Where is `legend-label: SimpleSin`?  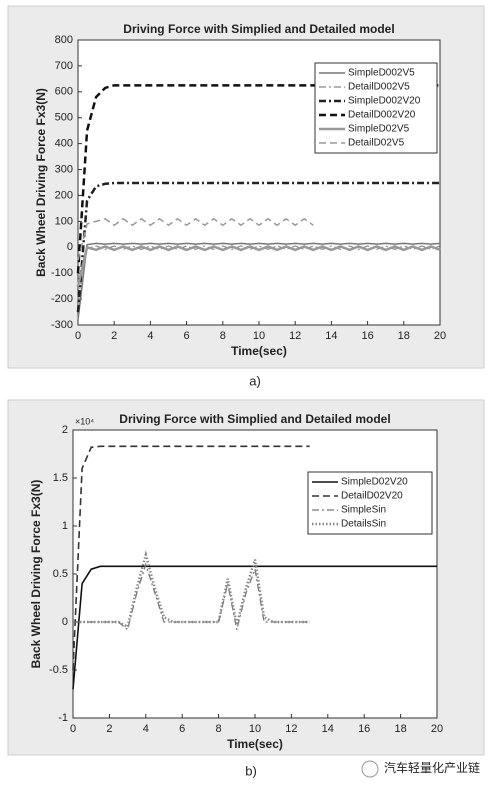 legend-label: SimpleSin is located at coordinates (363, 510).